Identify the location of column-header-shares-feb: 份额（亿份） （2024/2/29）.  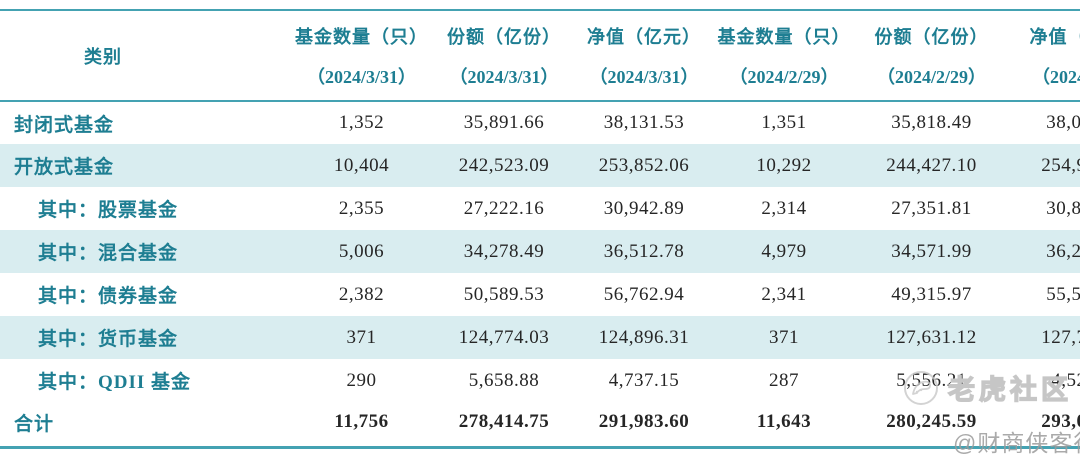
(931, 56).